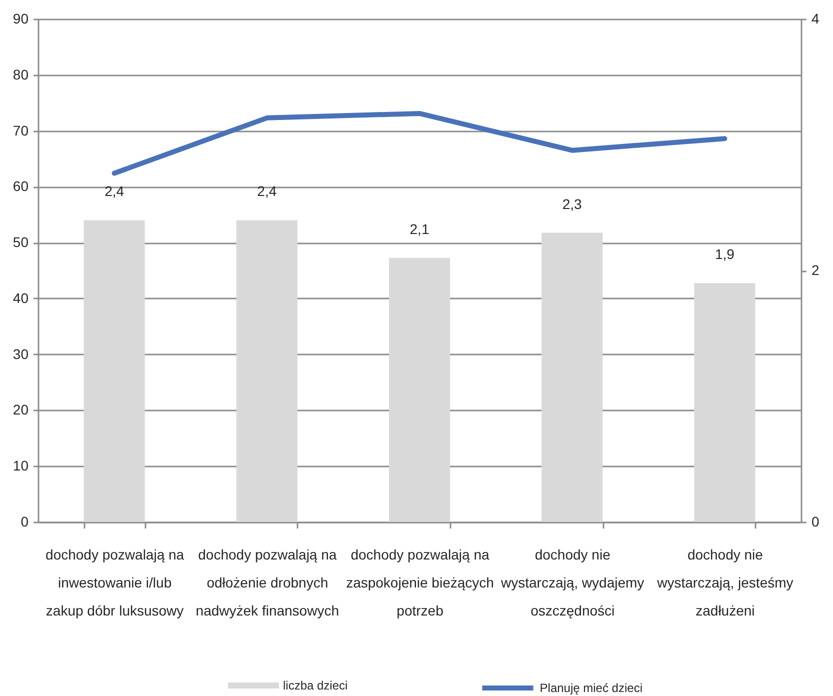 The width and height of the screenshot is (833, 696). What do you see at coordinates (724, 254) in the screenshot?
I see `data-label: 1,9` at bounding box center [724, 254].